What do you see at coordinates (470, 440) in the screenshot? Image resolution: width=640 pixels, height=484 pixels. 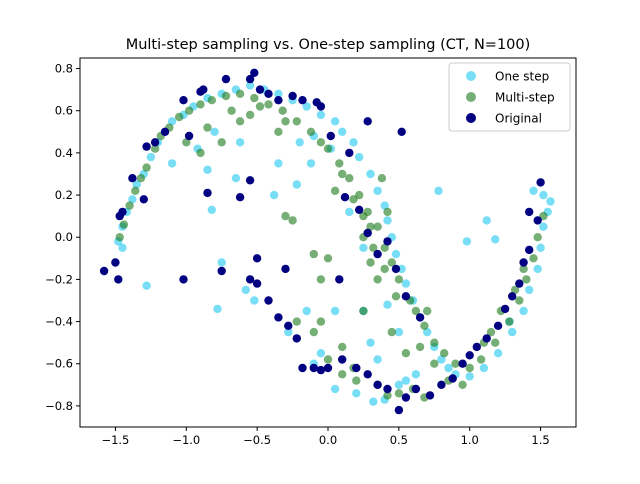 I see `x-tick-label: 1.0` at bounding box center [470, 440].